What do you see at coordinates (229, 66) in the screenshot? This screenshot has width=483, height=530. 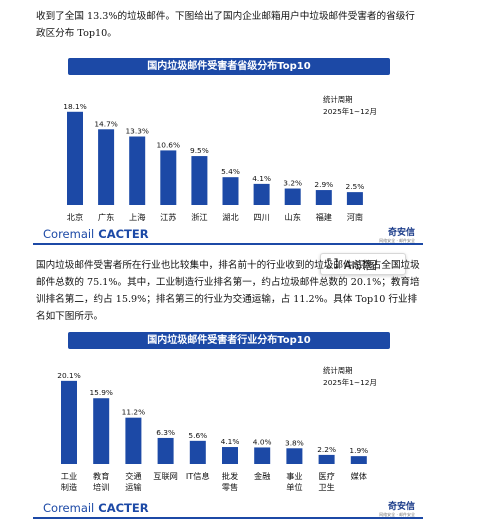 I see `chart-title-bar: 国内垃圾邮件受害者省级分布Top10` at bounding box center [229, 66].